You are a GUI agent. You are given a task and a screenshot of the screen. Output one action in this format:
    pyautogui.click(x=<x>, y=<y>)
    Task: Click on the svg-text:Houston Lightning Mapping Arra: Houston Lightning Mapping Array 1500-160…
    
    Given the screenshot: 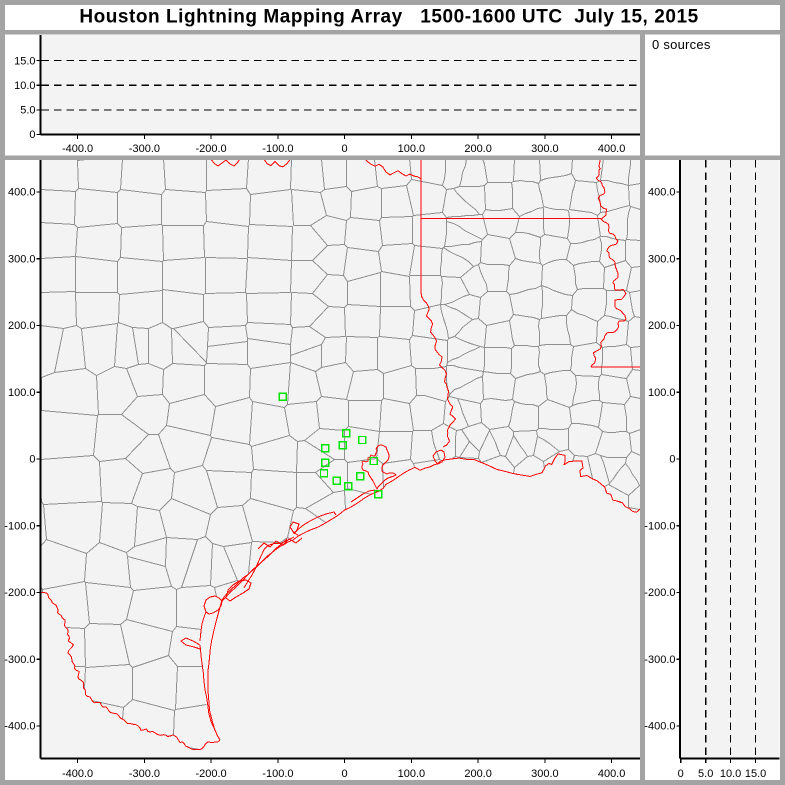 What is the action you would take?
    pyautogui.click(x=388, y=17)
    